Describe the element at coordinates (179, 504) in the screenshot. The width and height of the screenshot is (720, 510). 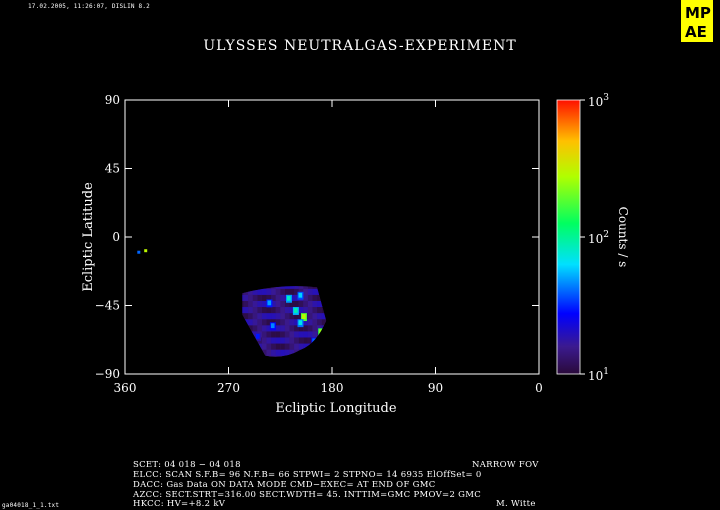
I see `hkcc-line: HKCC: HV=+8.2 kV` at that location.